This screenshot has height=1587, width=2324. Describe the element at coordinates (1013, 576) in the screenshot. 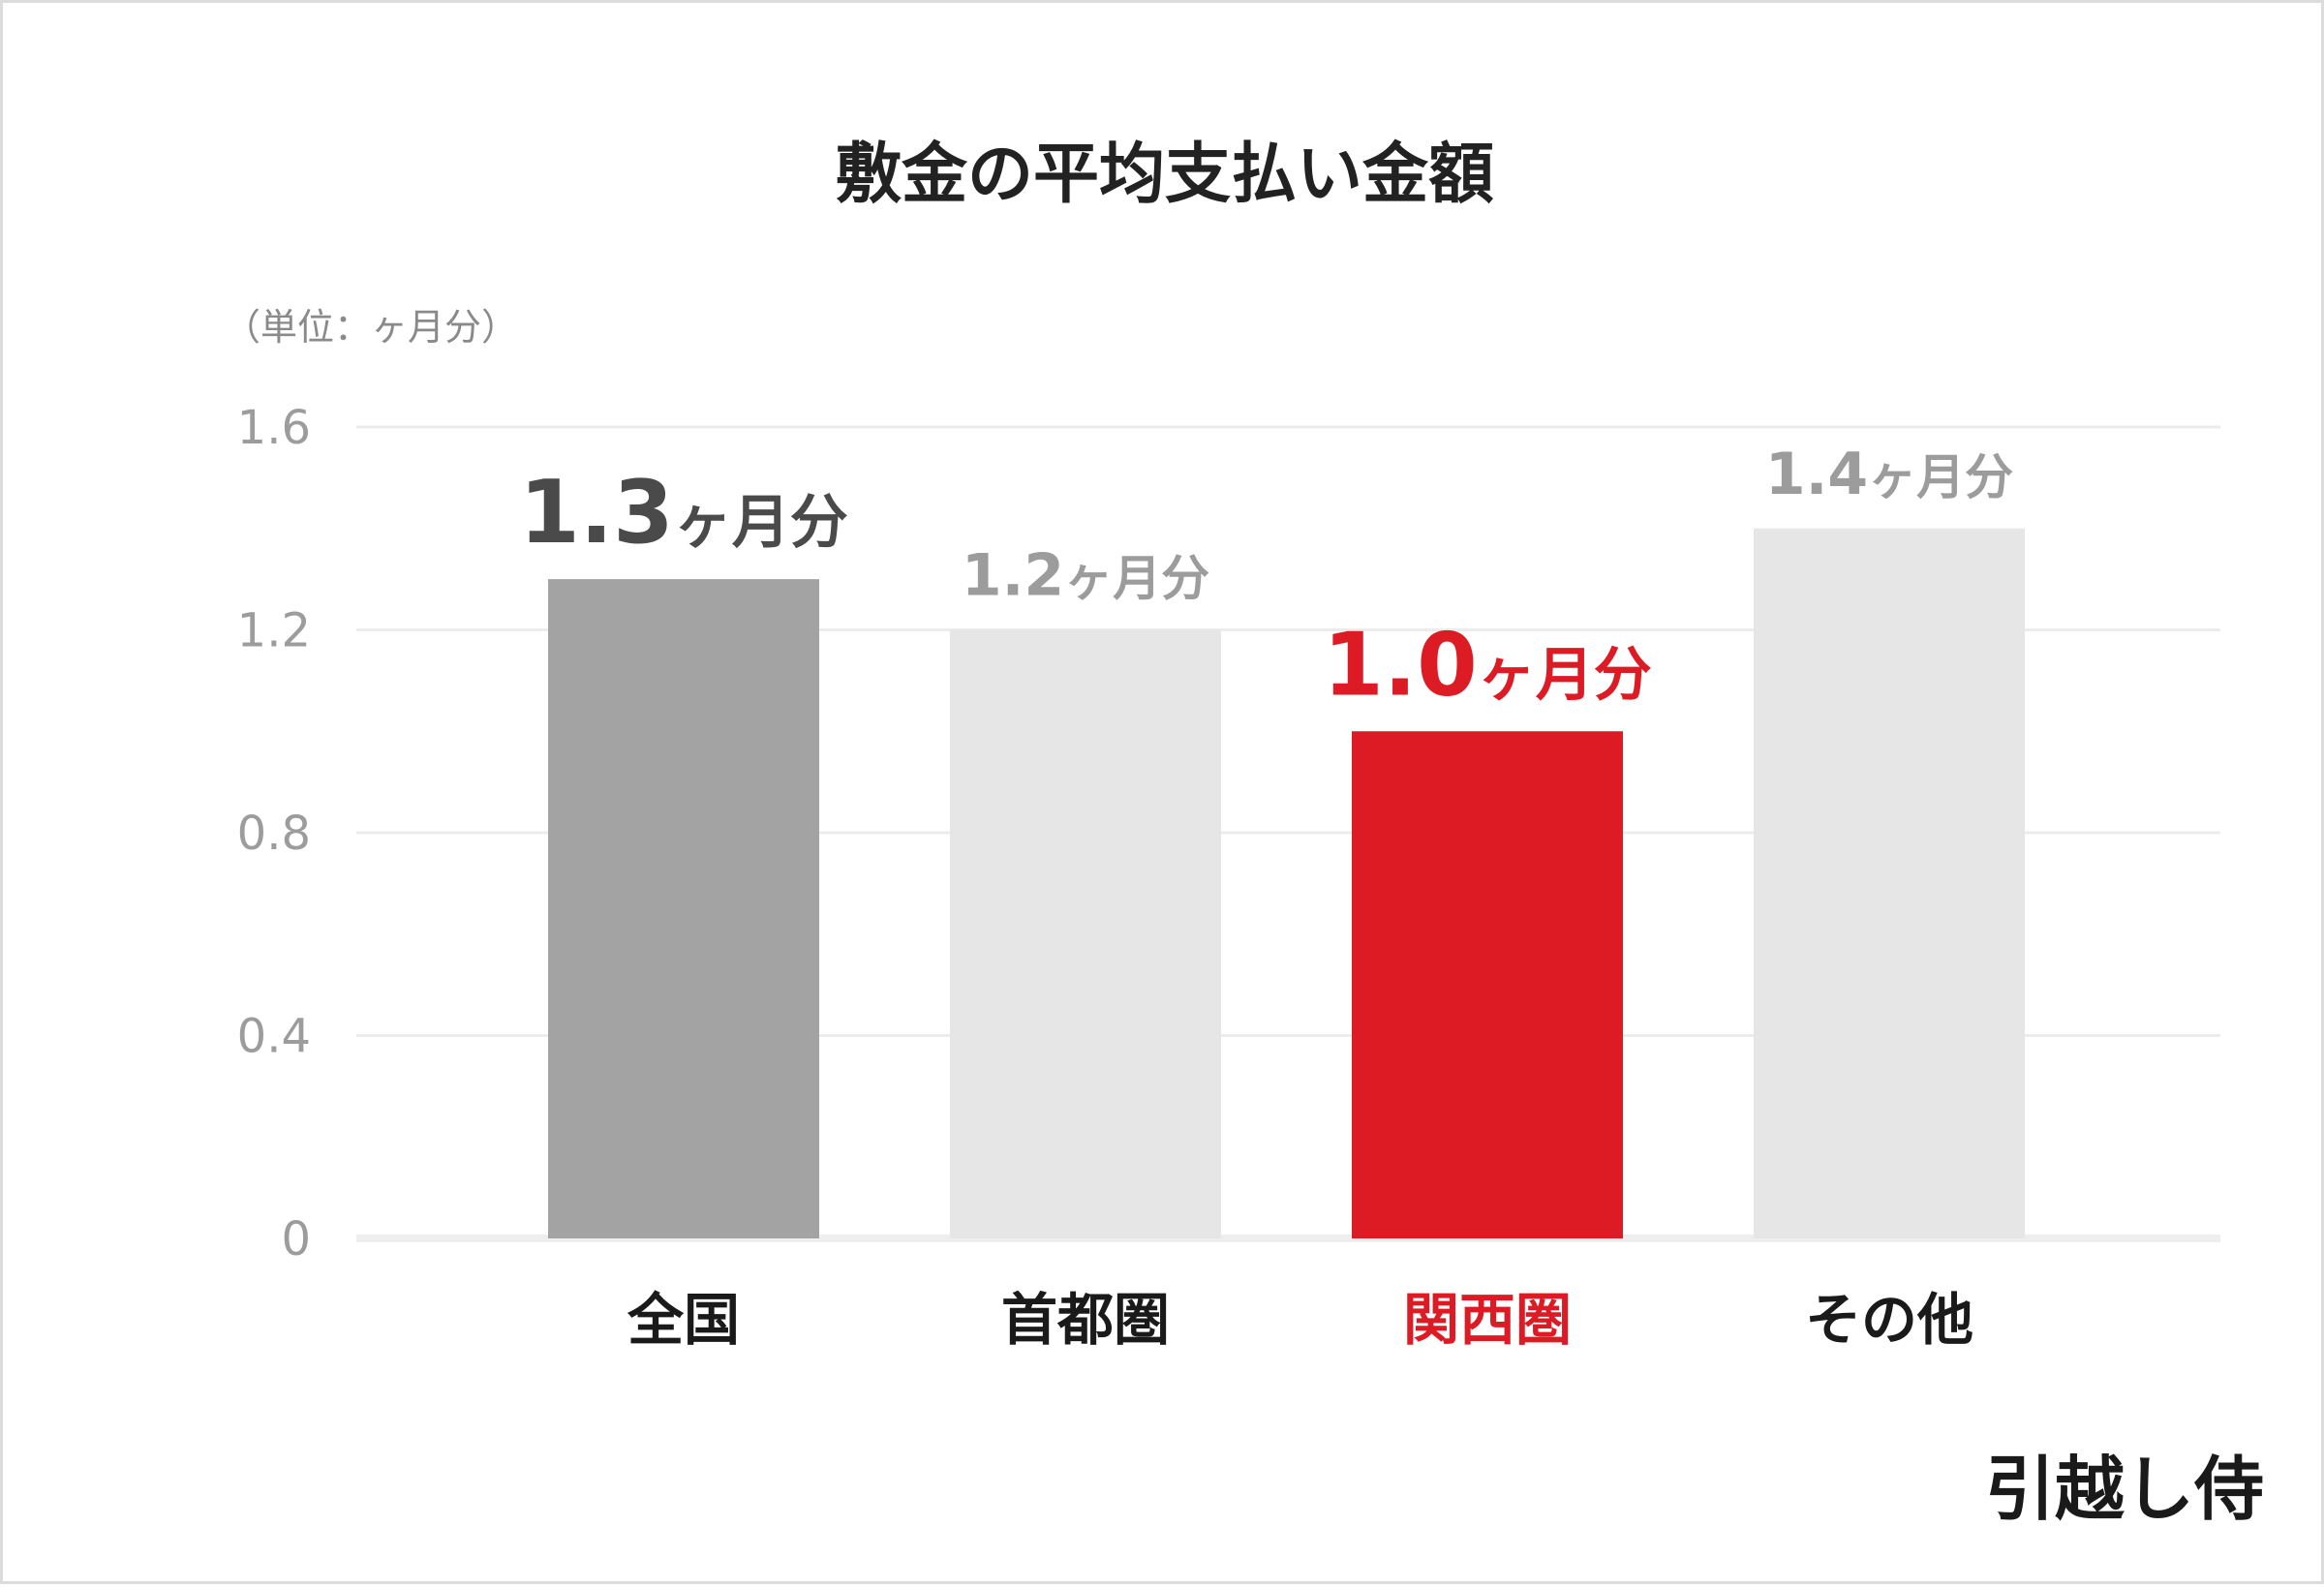

I see `value-label-number: 1.2` at that location.